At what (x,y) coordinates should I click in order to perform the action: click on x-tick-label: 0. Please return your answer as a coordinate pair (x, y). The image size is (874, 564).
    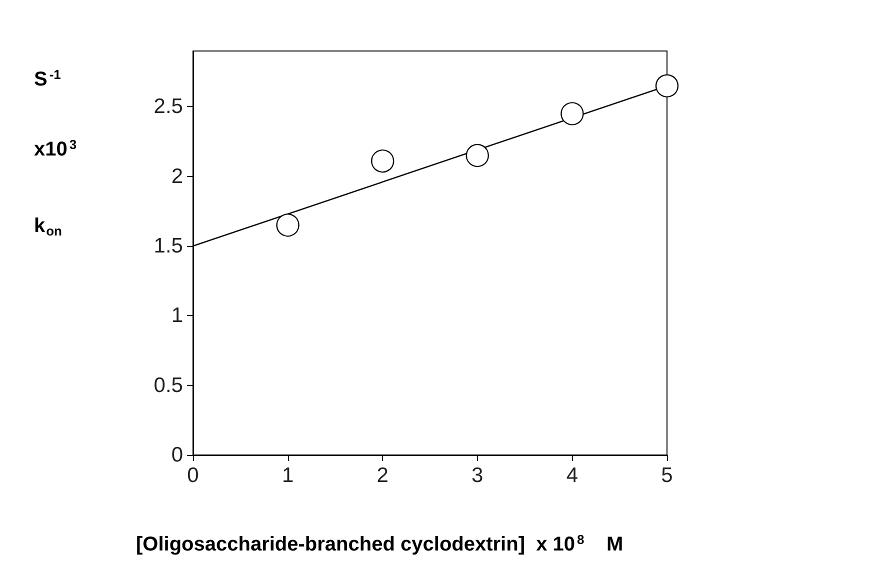
    Looking at the image, I should click on (193, 475).